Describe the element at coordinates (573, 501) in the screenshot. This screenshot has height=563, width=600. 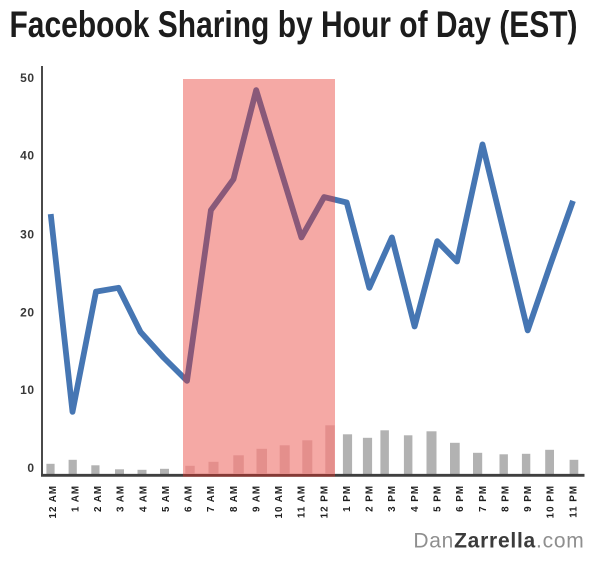
I see `svg-text: 11 PM` at that location.